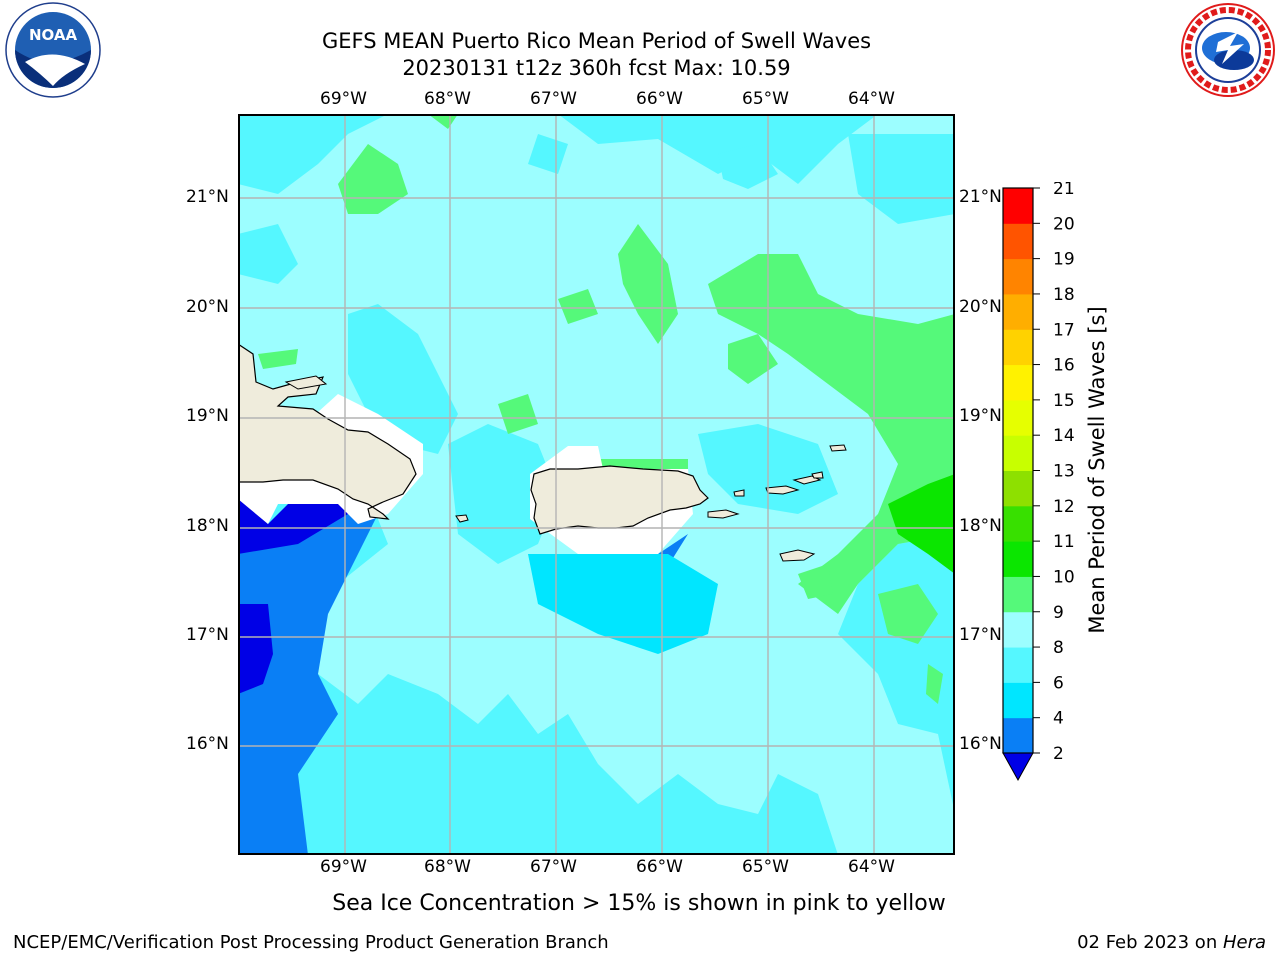  Describe the element at coordinates (1064, 366) in the screenshot. I see `colorbar-tick-label: 16` at that location.